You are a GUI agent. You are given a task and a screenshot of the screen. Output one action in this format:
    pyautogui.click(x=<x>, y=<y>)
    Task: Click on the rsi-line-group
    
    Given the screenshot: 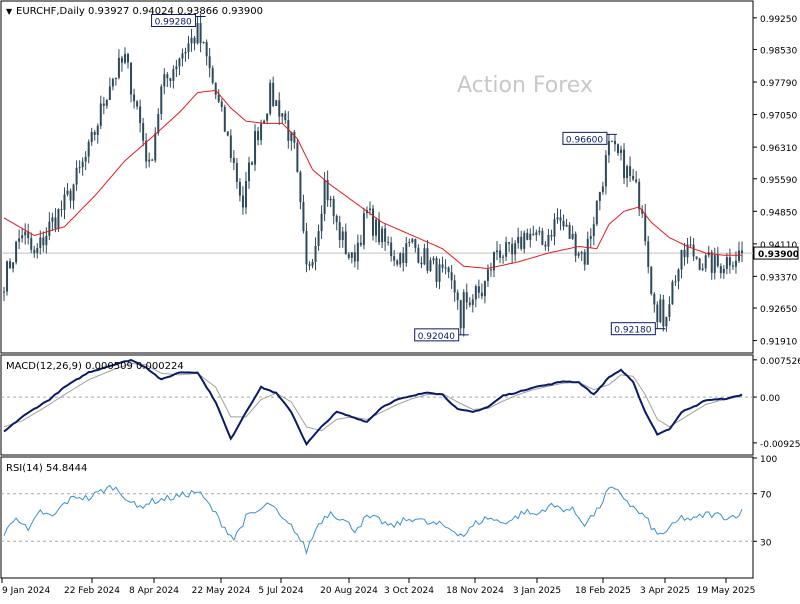 What is the action you would take?
    pyautogui.click(x=373, y=520)
    